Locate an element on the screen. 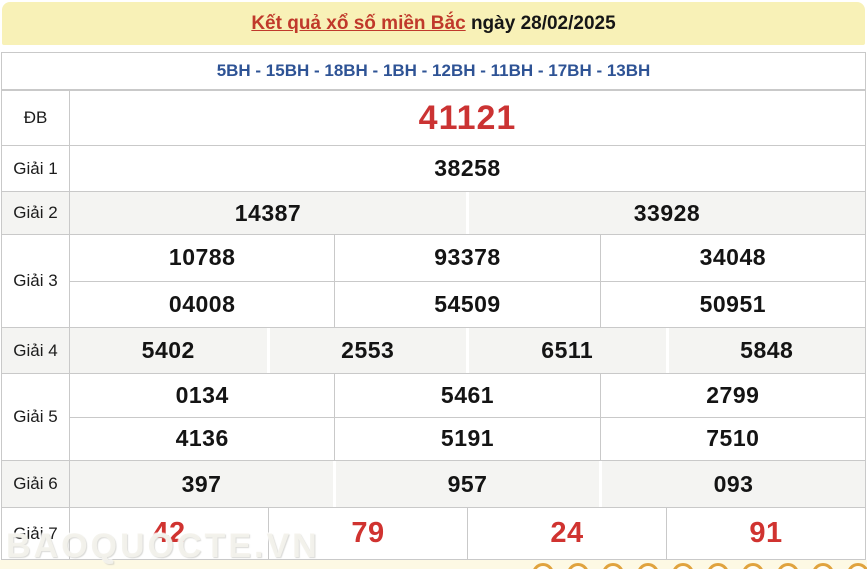  results-date: ngày 28/02/2025 is located at coordinates (540, 23).